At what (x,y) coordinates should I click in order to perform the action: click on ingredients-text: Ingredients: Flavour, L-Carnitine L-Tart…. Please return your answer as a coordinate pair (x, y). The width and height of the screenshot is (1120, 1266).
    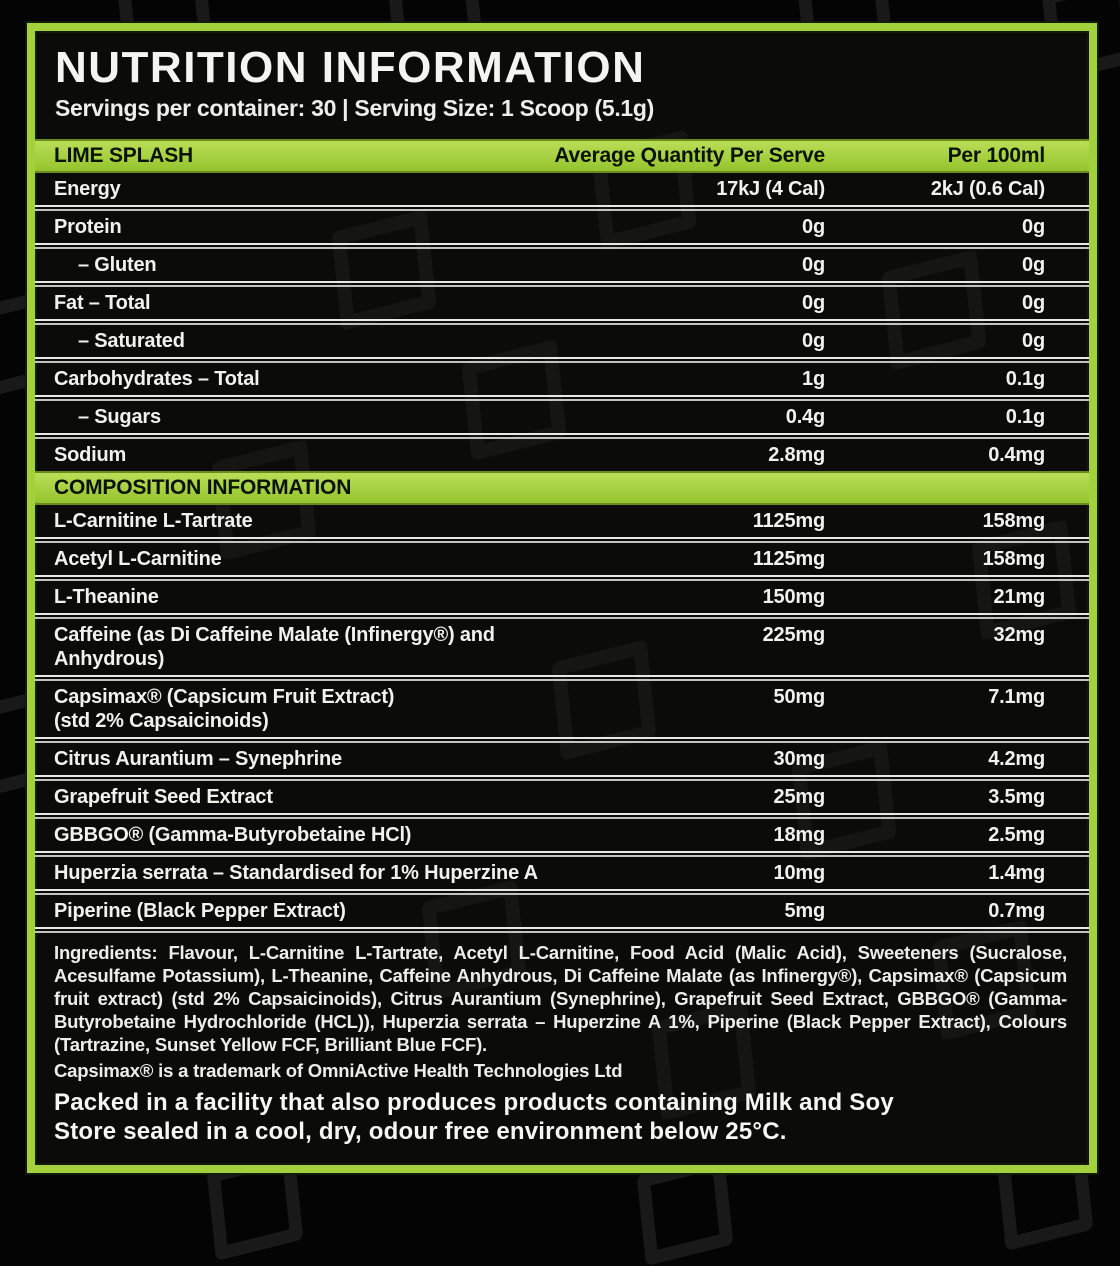
    Looking at the image, I should click on (560, 999).